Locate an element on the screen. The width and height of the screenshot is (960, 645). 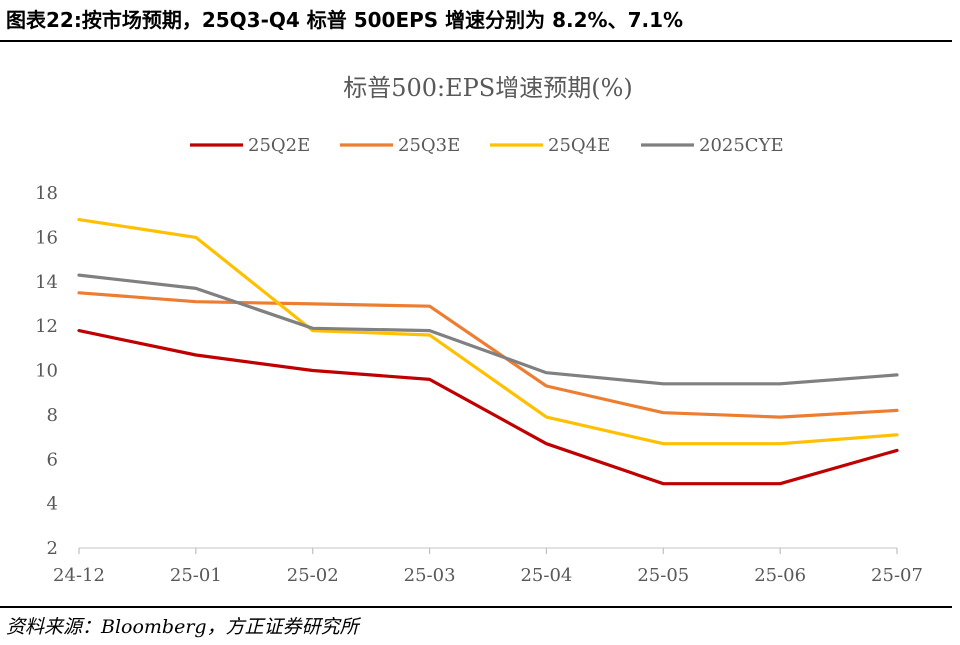
legend-label: 2025CYE is located at coordinates (741, 145).